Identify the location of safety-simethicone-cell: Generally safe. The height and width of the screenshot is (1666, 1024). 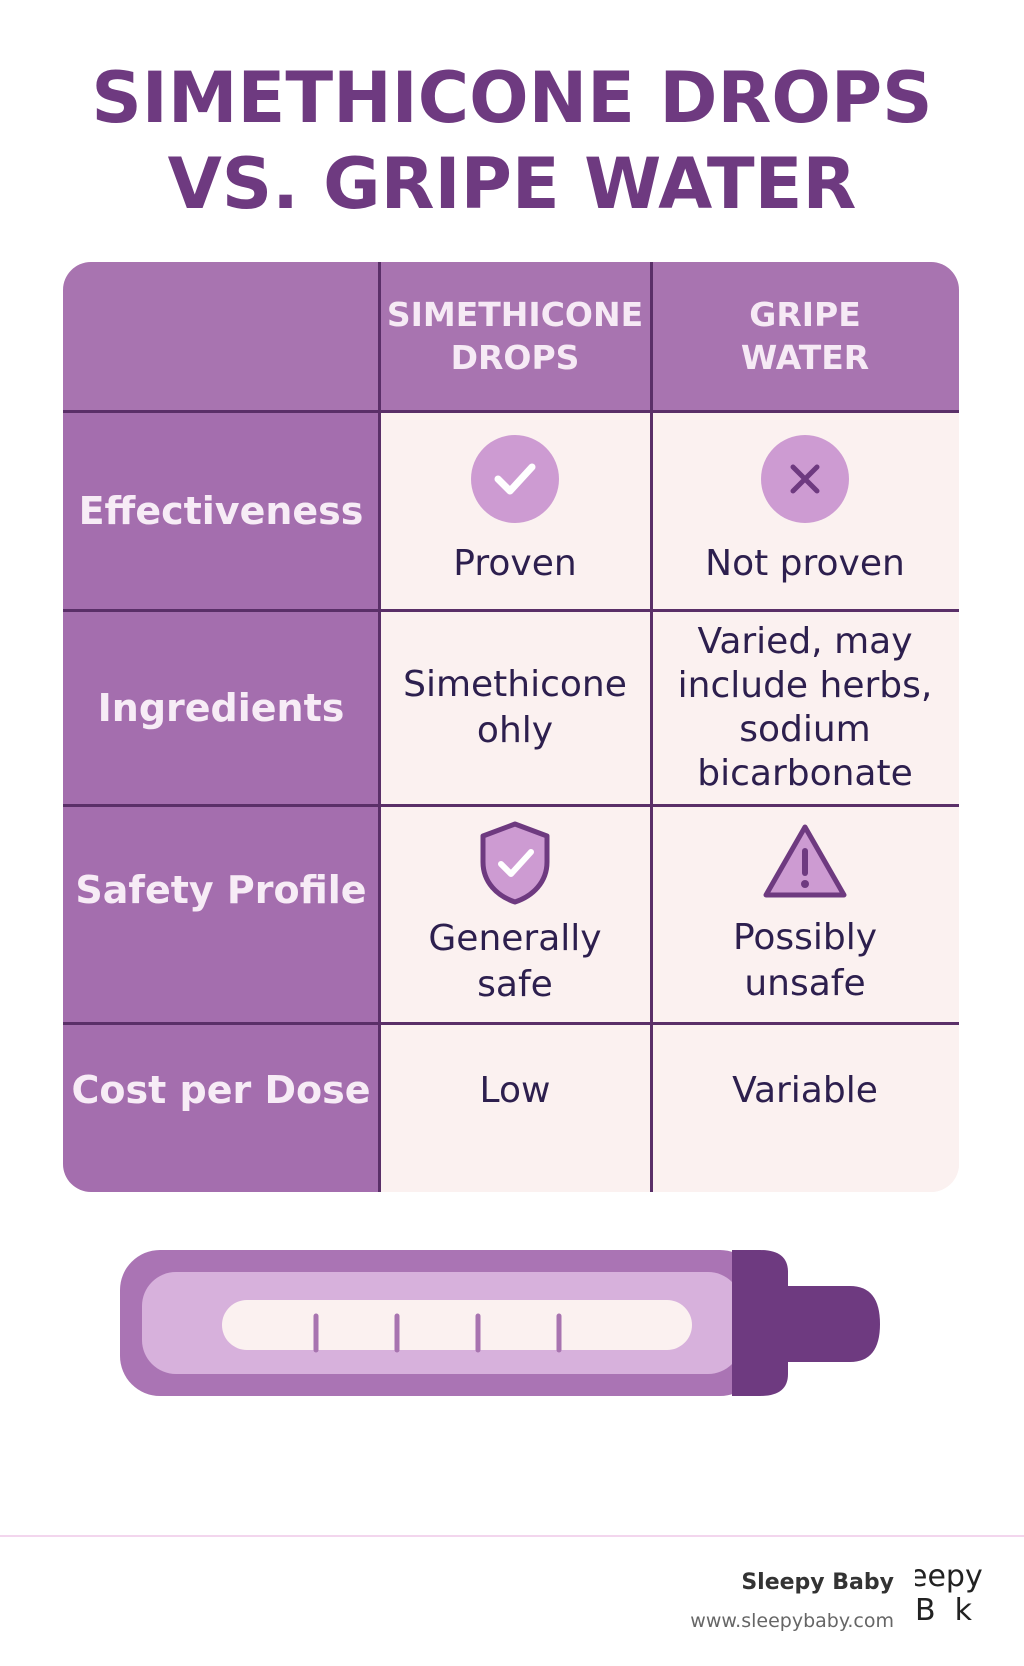
(515, 914).